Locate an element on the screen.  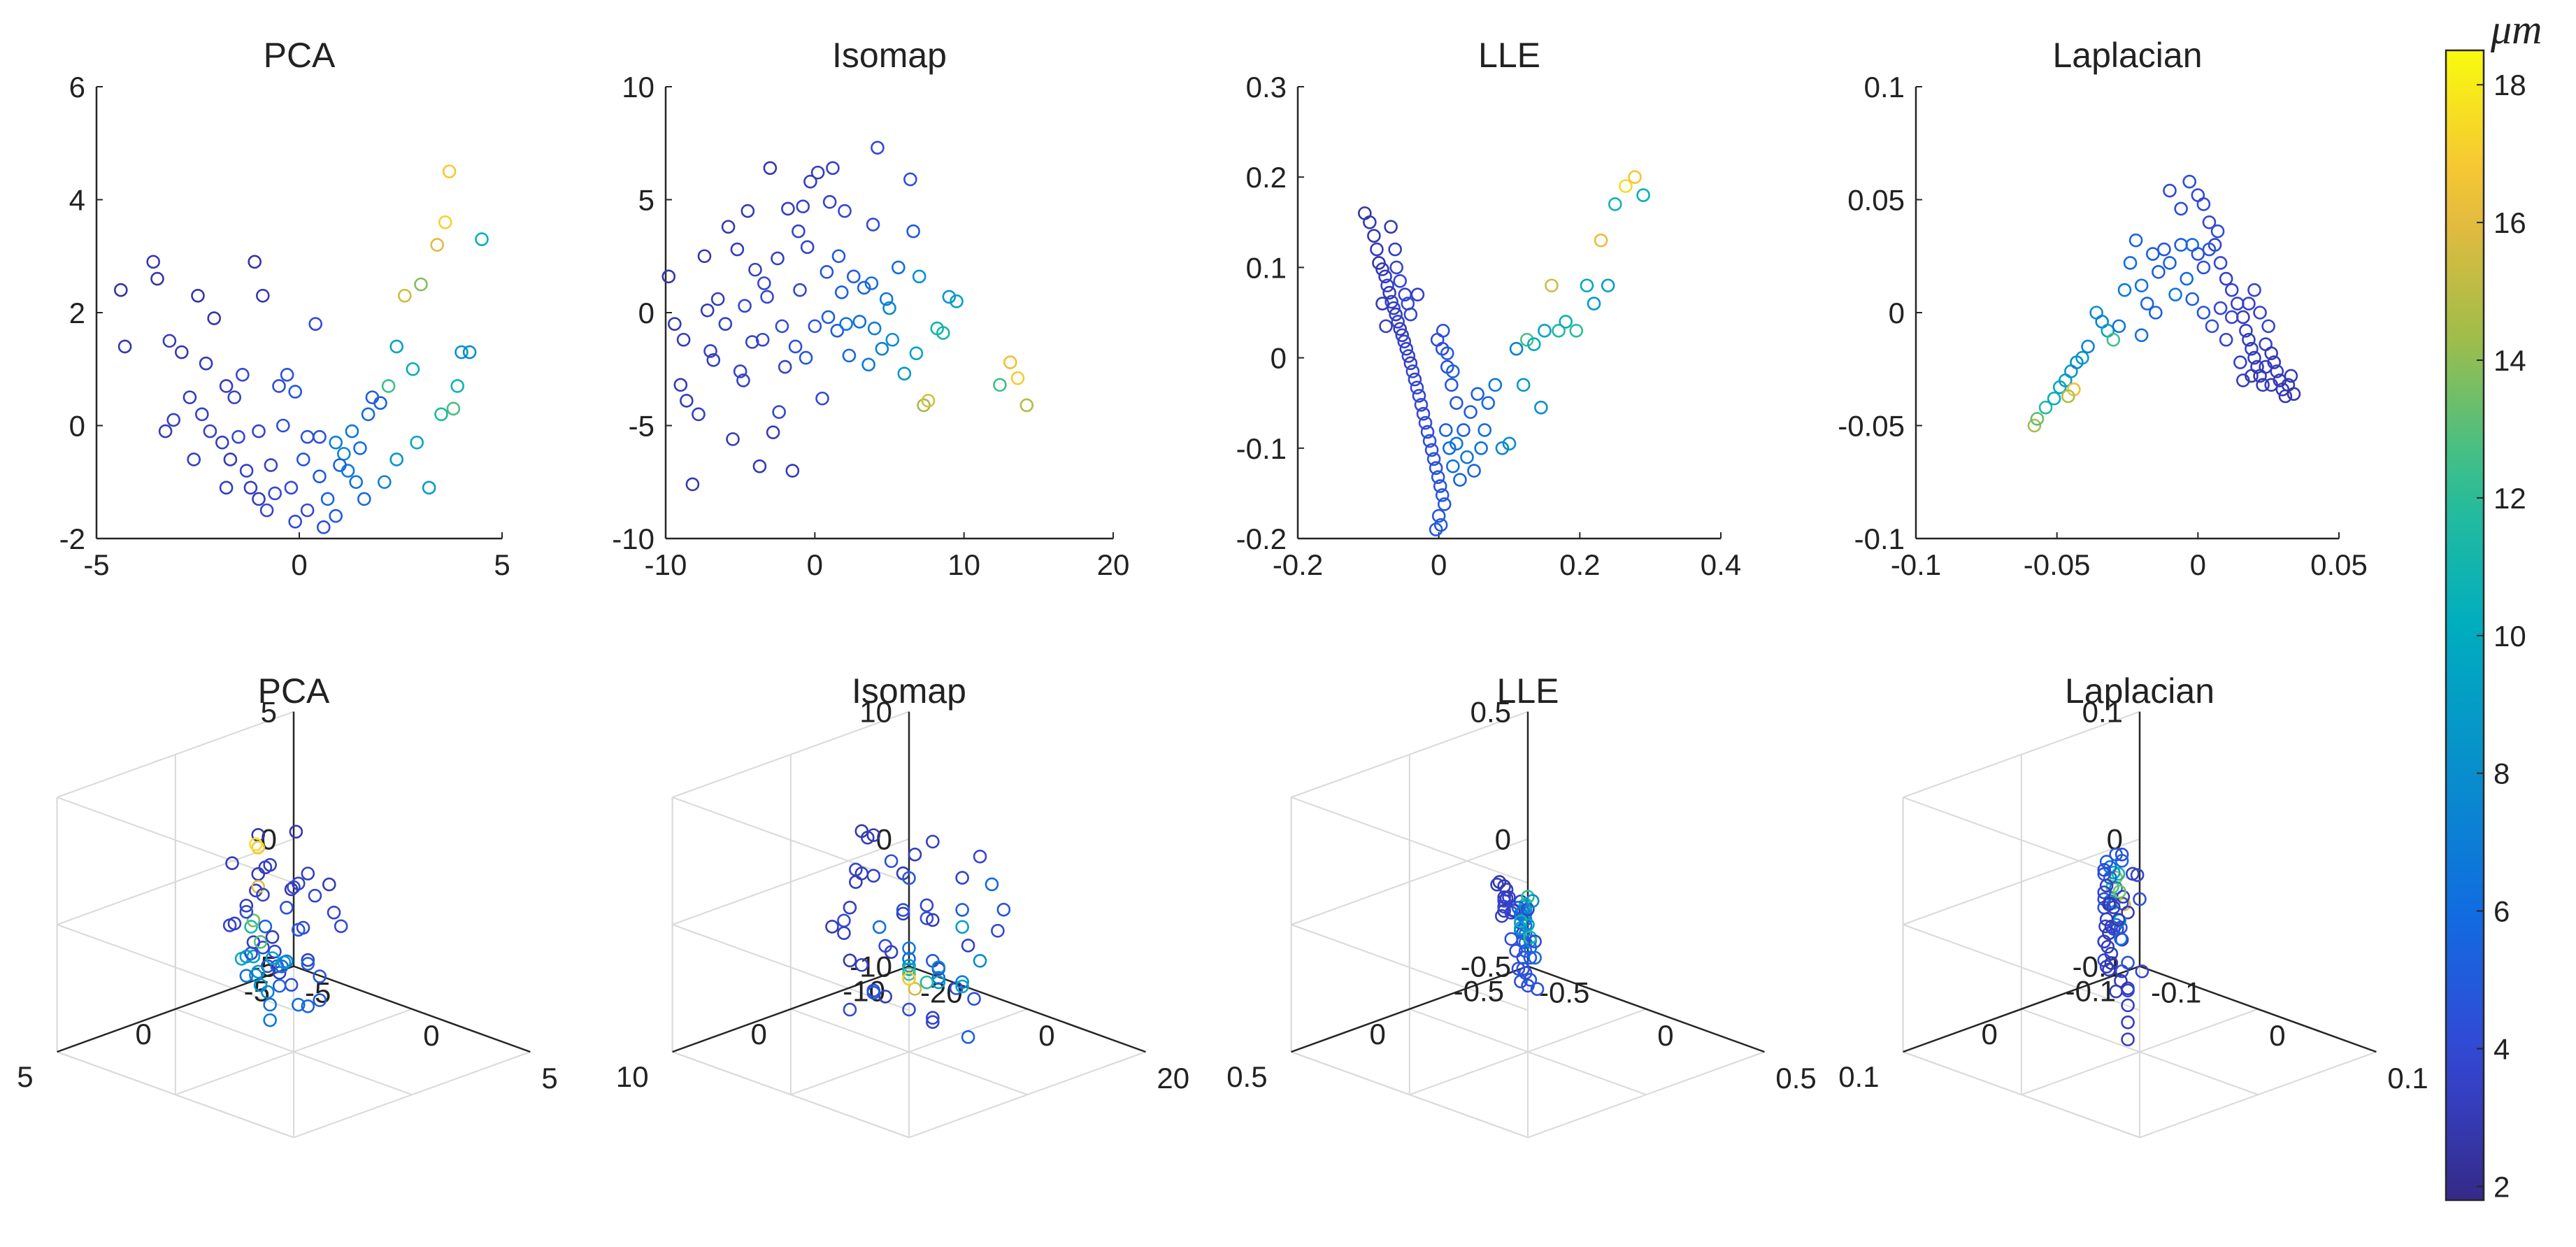
x-tick-label: 0.4 is located at coordinates (1721, 564).